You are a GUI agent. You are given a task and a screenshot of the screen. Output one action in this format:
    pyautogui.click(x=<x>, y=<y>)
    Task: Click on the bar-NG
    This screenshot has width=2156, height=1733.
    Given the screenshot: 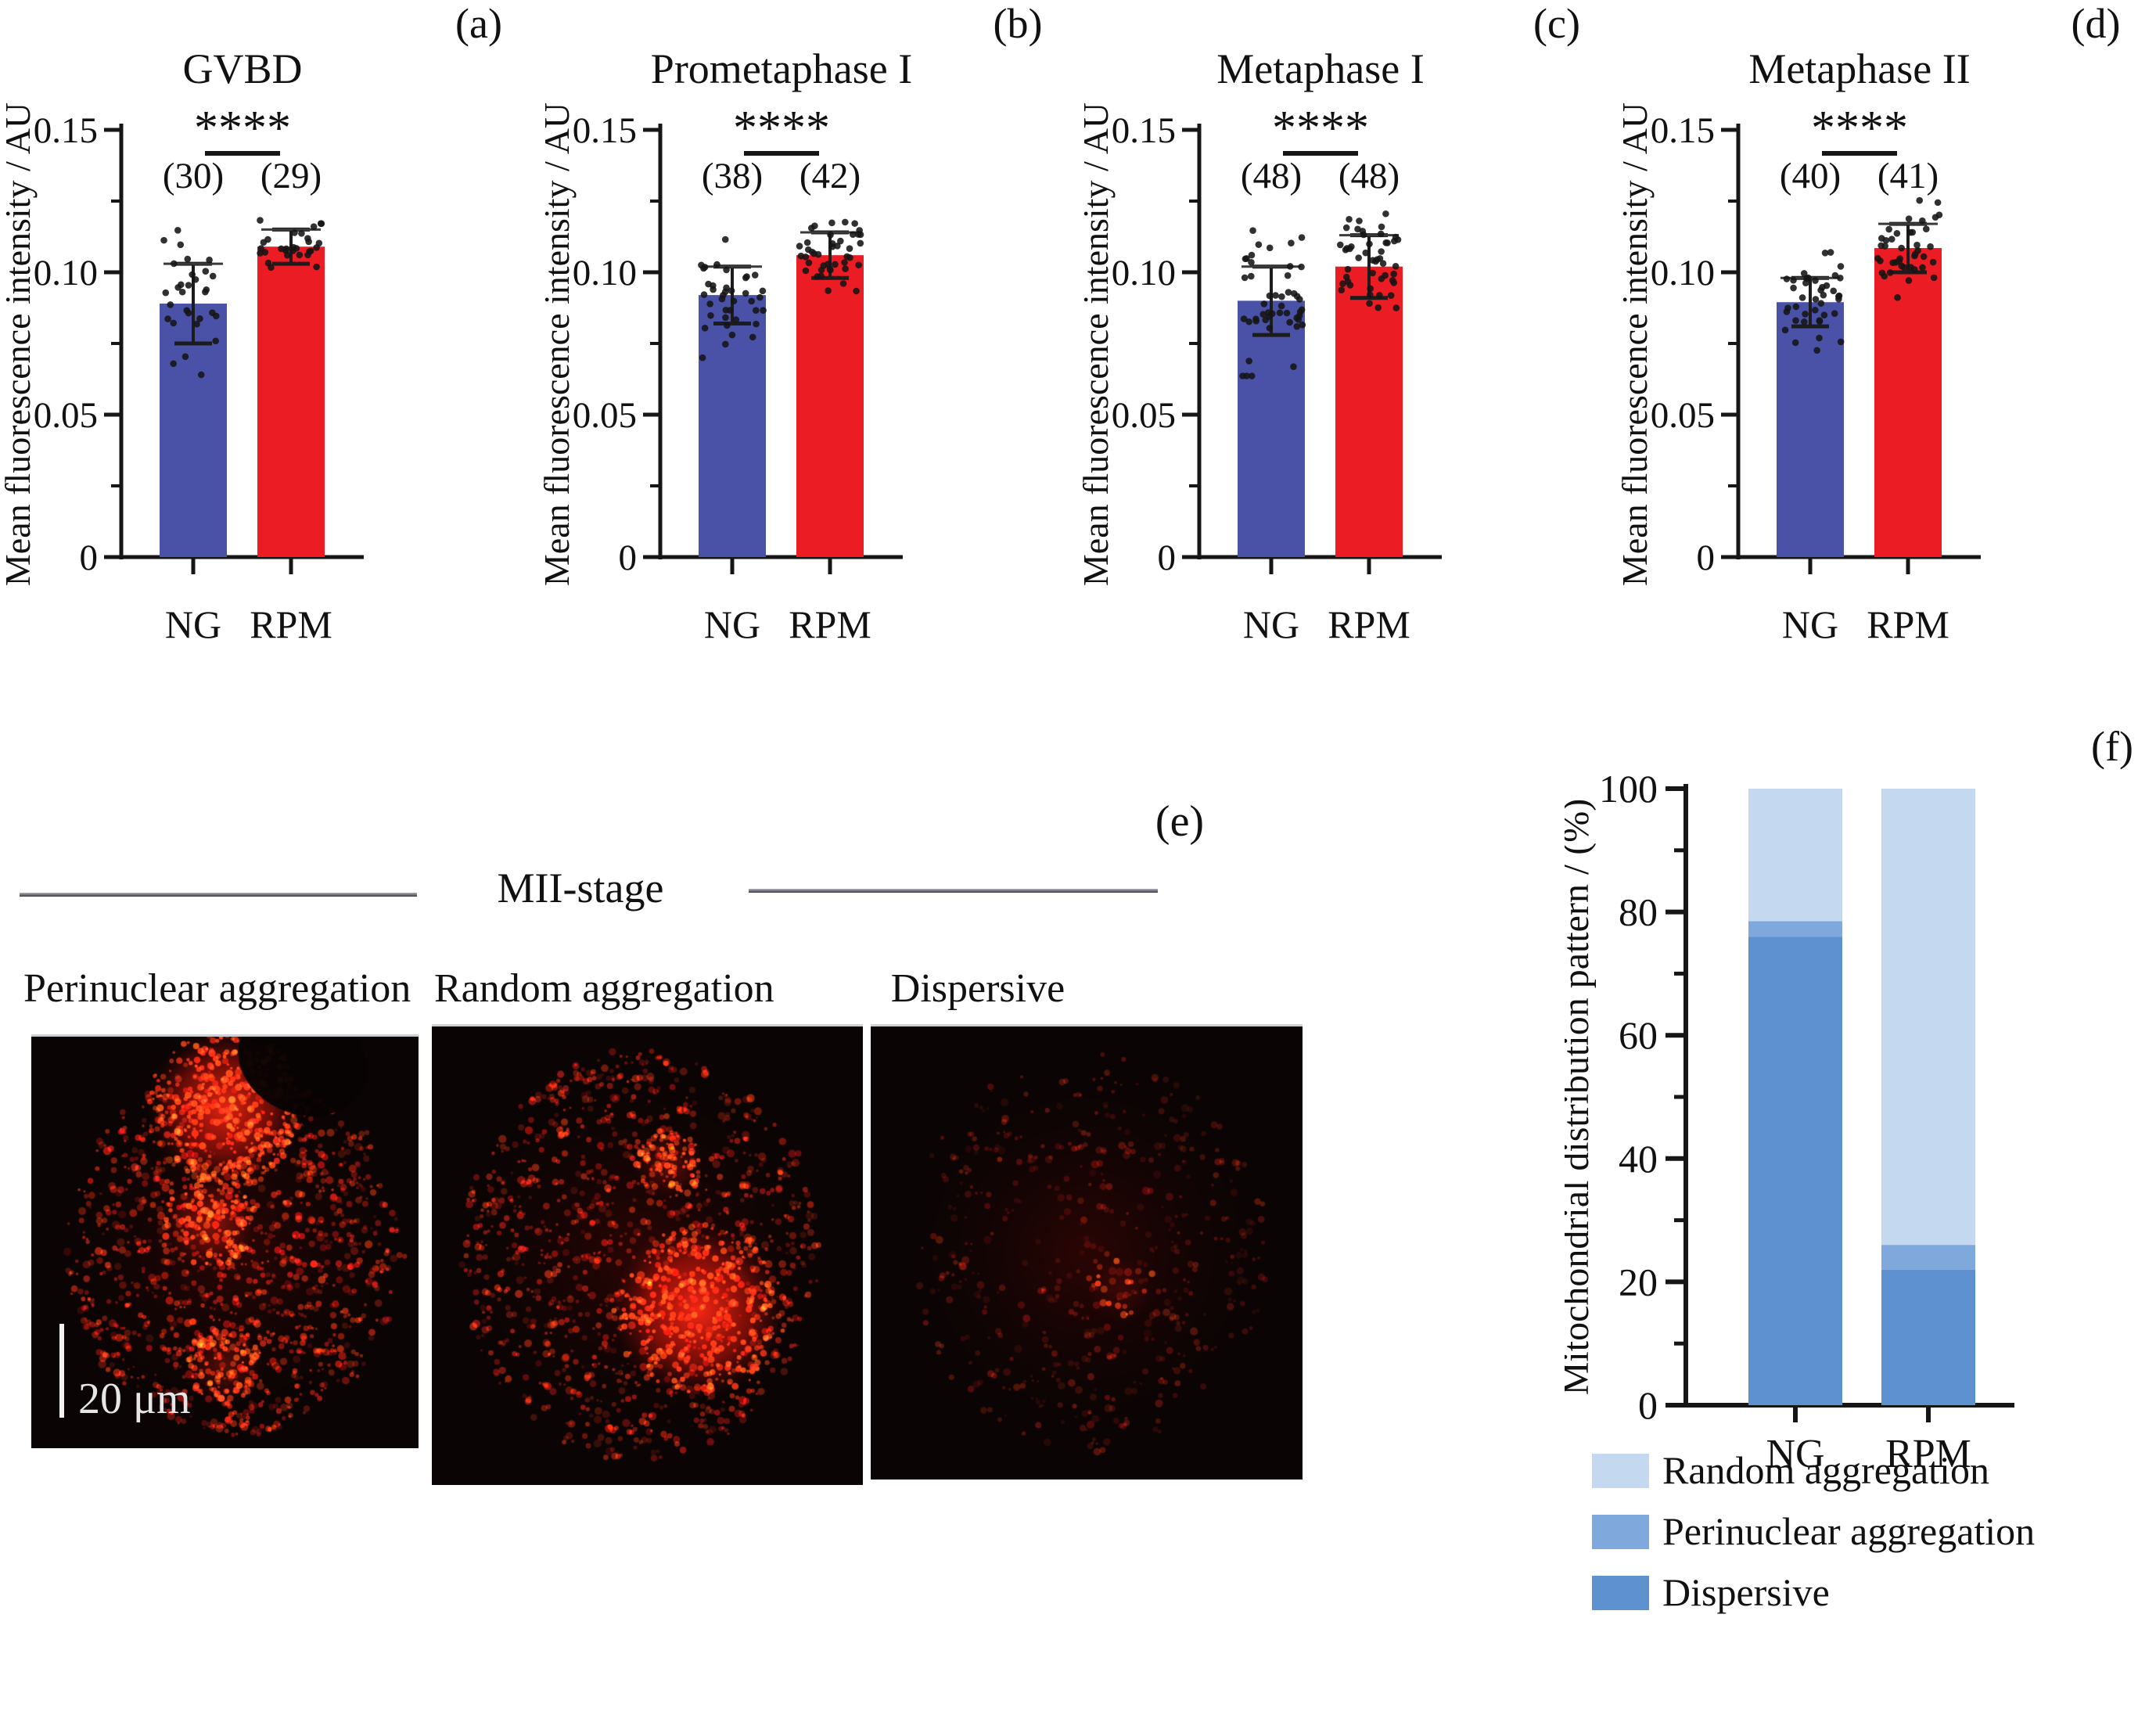 What is the action you would take?
    pyautogui.click(x=193, y=430)
    